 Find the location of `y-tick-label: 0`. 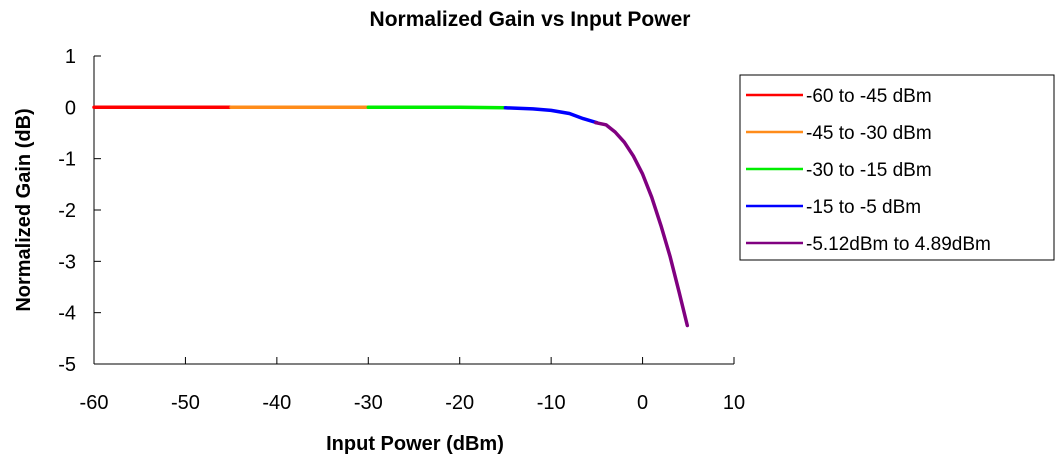

y-tick-label: 0 is located at coordinates (70, 108).